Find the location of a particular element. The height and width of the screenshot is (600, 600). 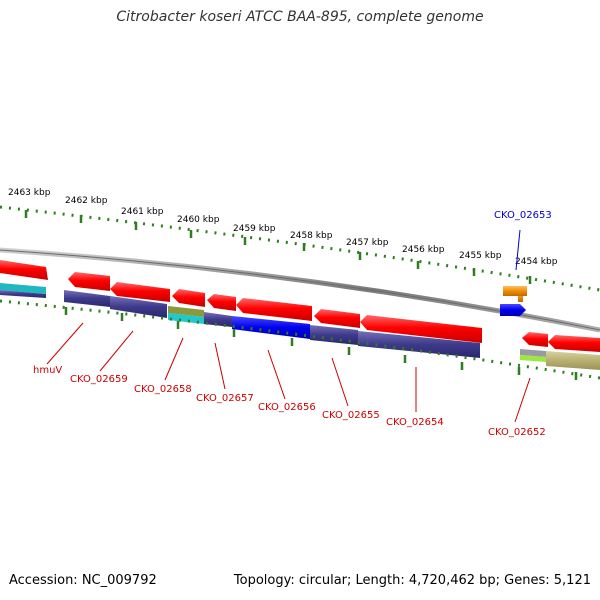

scale-label: 2462 kbp is located at coordinates (86, 201).